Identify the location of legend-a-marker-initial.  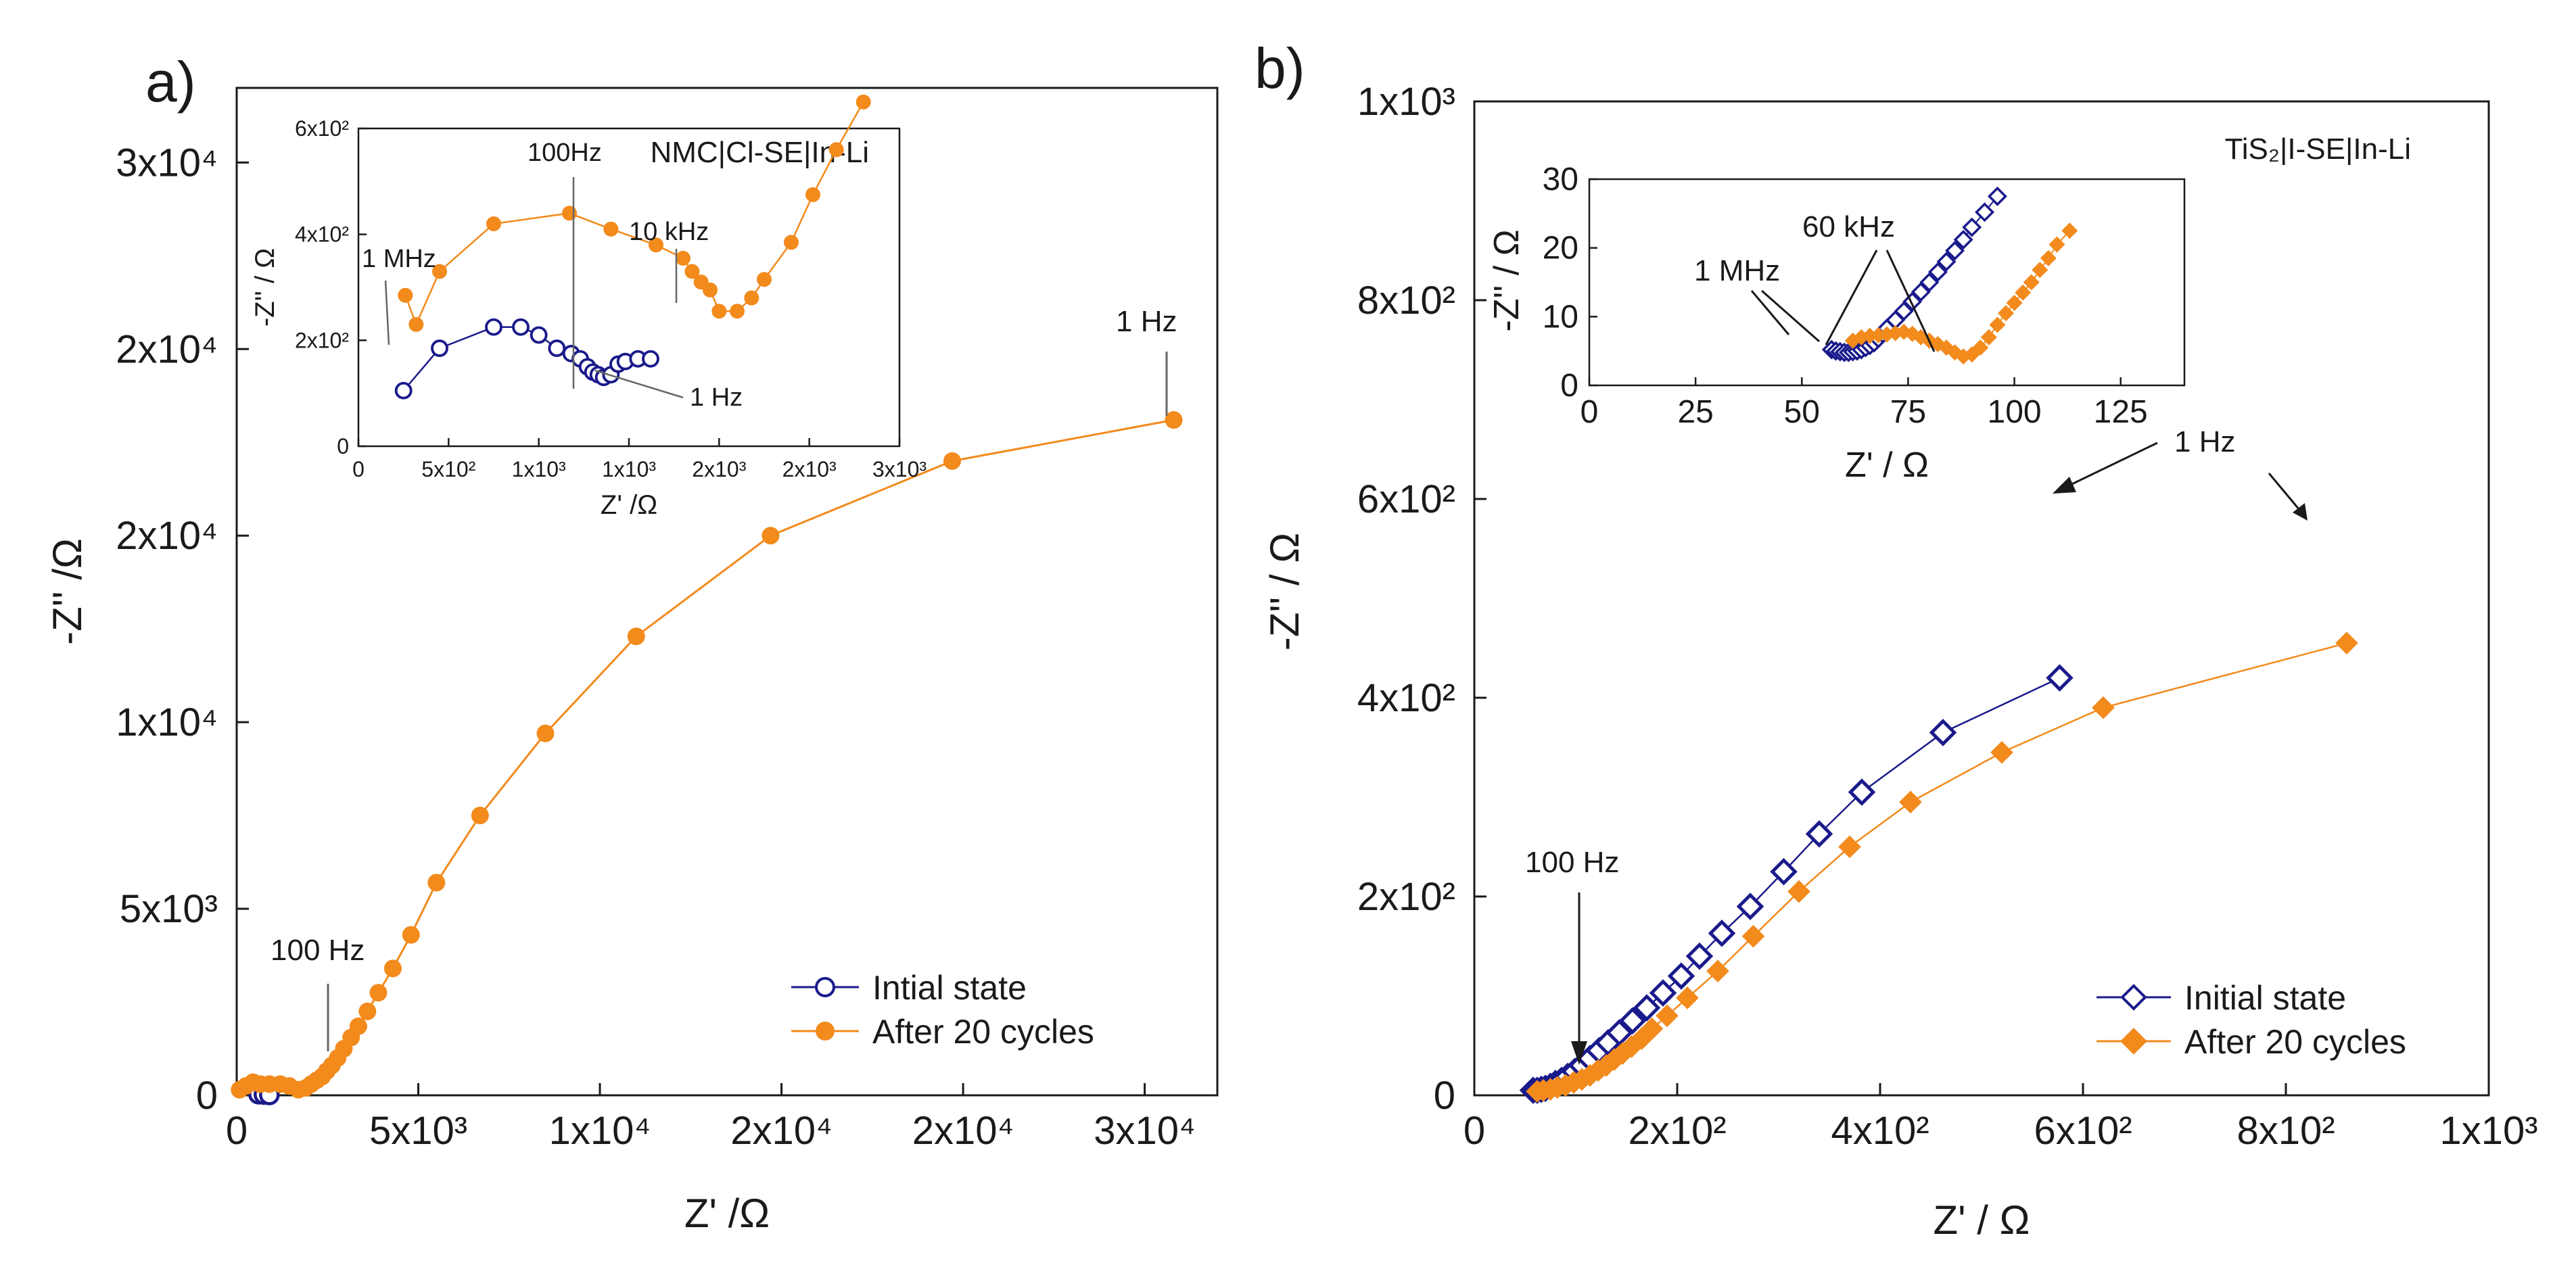
(825, 987).